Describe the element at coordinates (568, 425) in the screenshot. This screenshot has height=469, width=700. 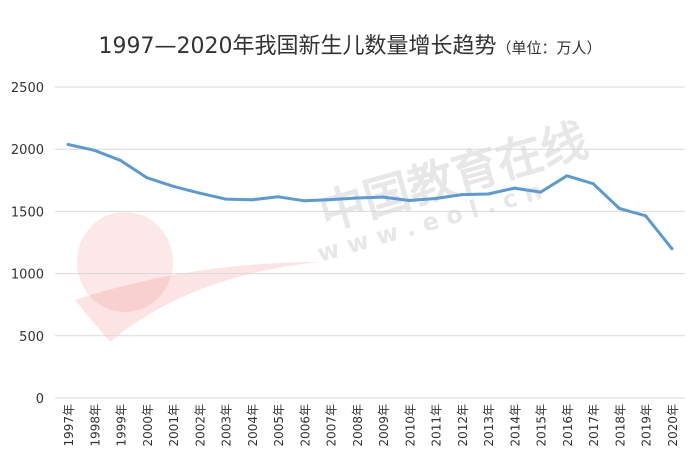
I see `x-tick-label: 2016年` at that location.